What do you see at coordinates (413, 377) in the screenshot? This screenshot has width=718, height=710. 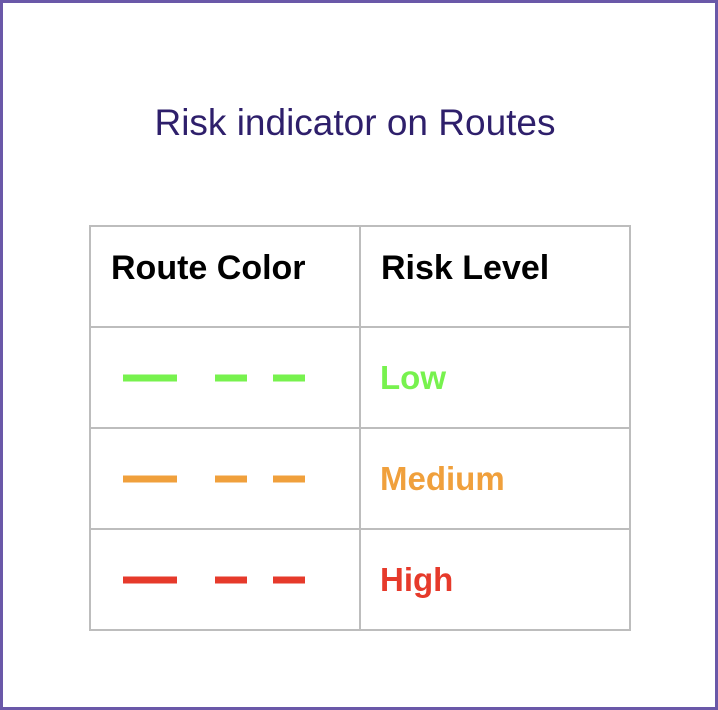 I see `risk-label-low: Low` at bounding box center [413, 377].